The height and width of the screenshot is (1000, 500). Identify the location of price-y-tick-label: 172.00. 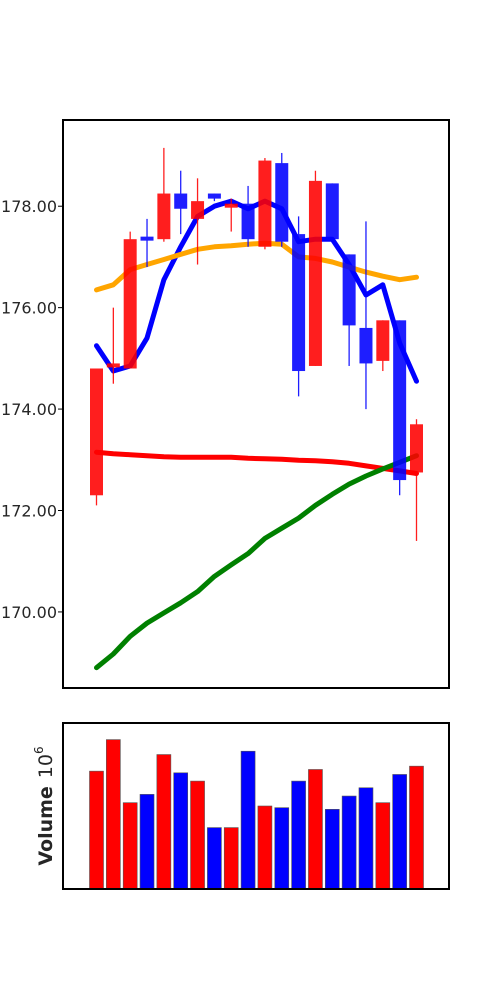
(29, 511).